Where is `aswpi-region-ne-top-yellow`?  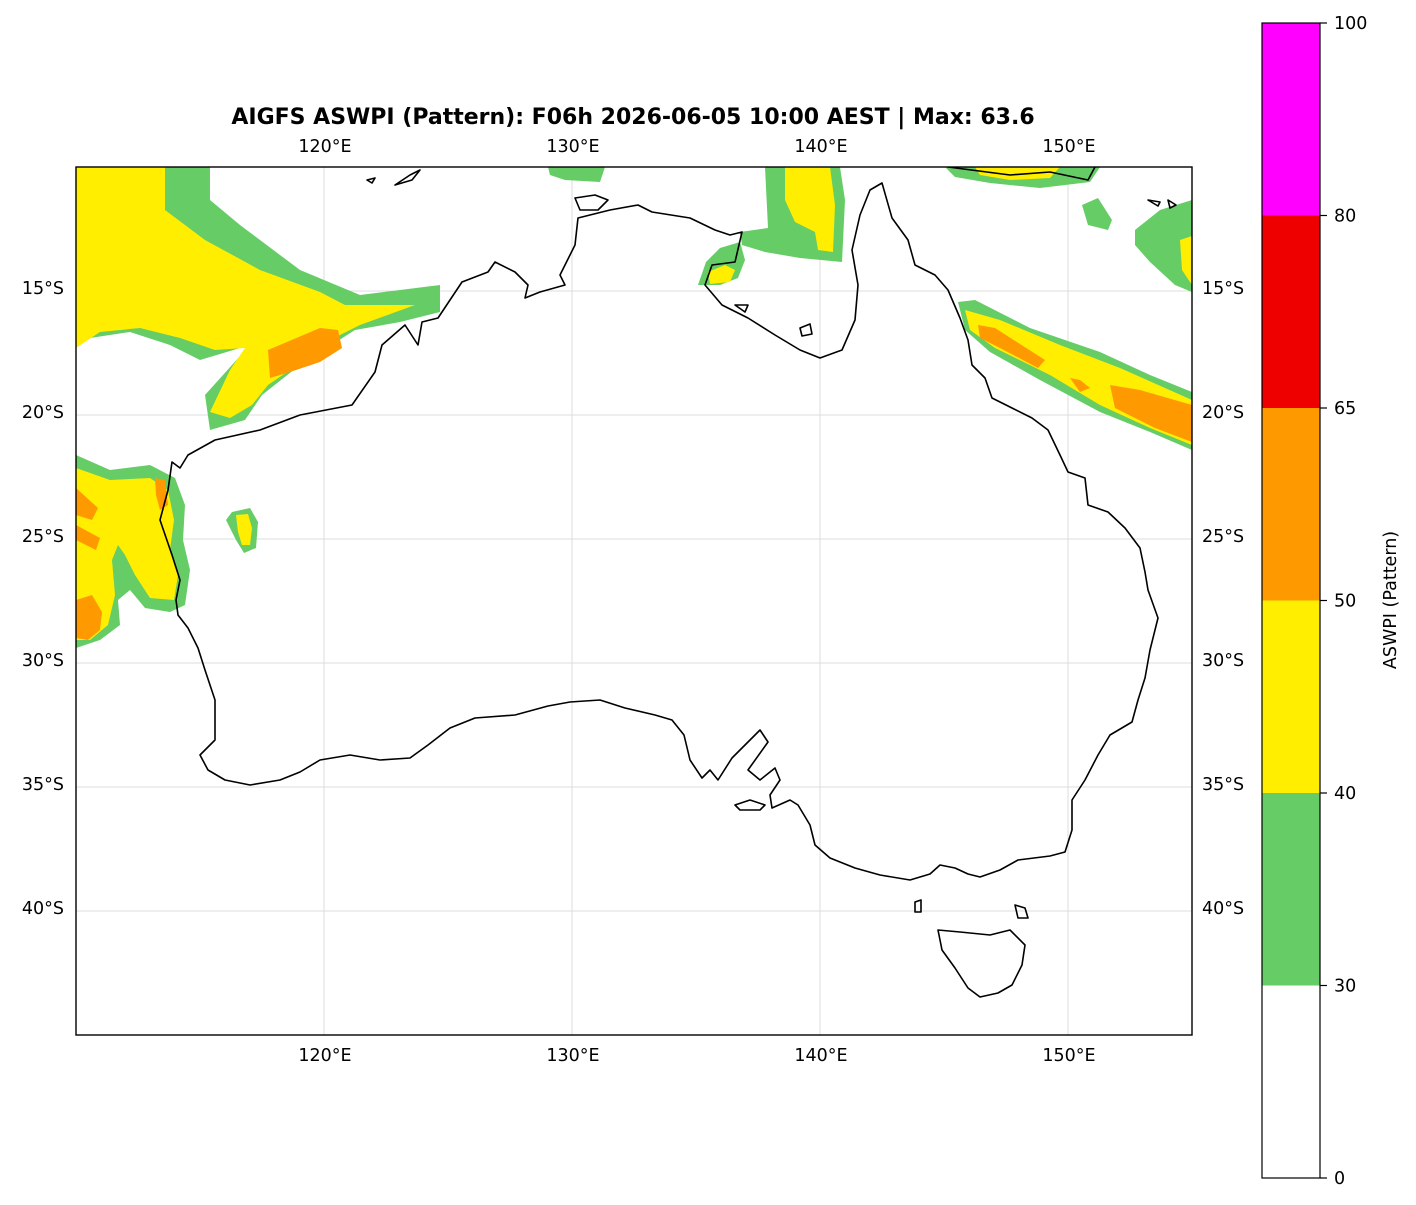 aswpi-region-ne-top-yellow is located at coordinates (1017, 173).